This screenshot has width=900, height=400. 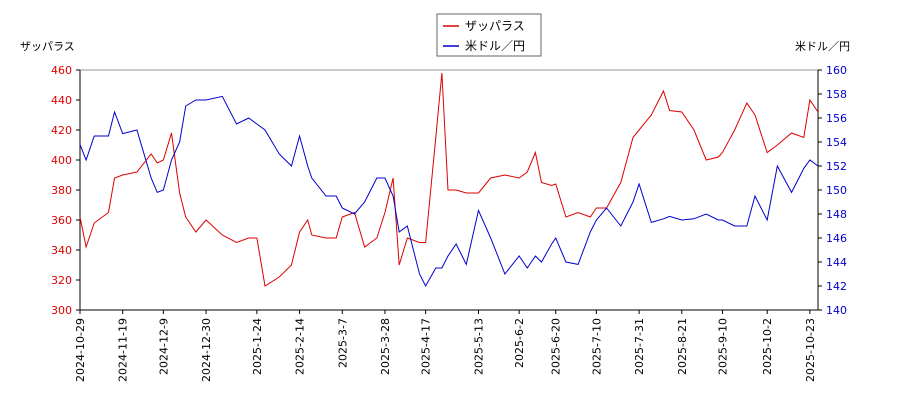 What do you see at coordinates (556, 346) in the screenshot?
I see `x-tick-label: 2025-6-20` at bounding box center [556, 346].